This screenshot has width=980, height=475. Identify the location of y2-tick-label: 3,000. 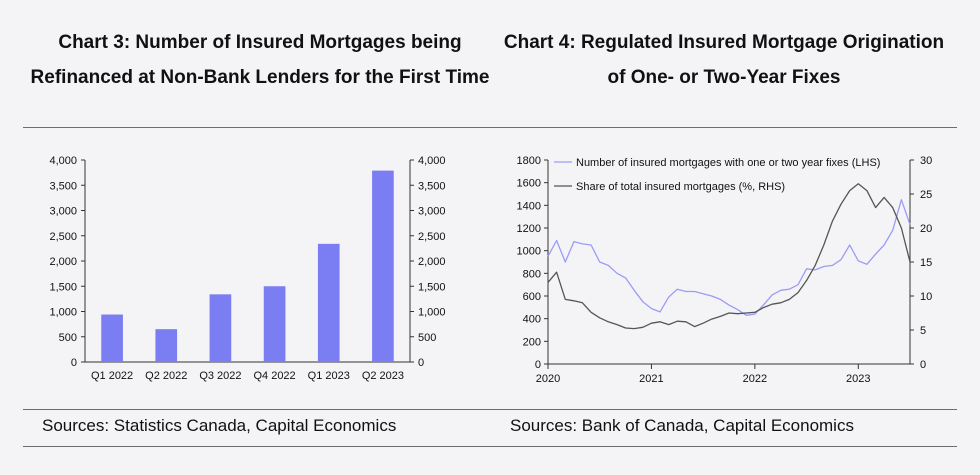
(432, 212).